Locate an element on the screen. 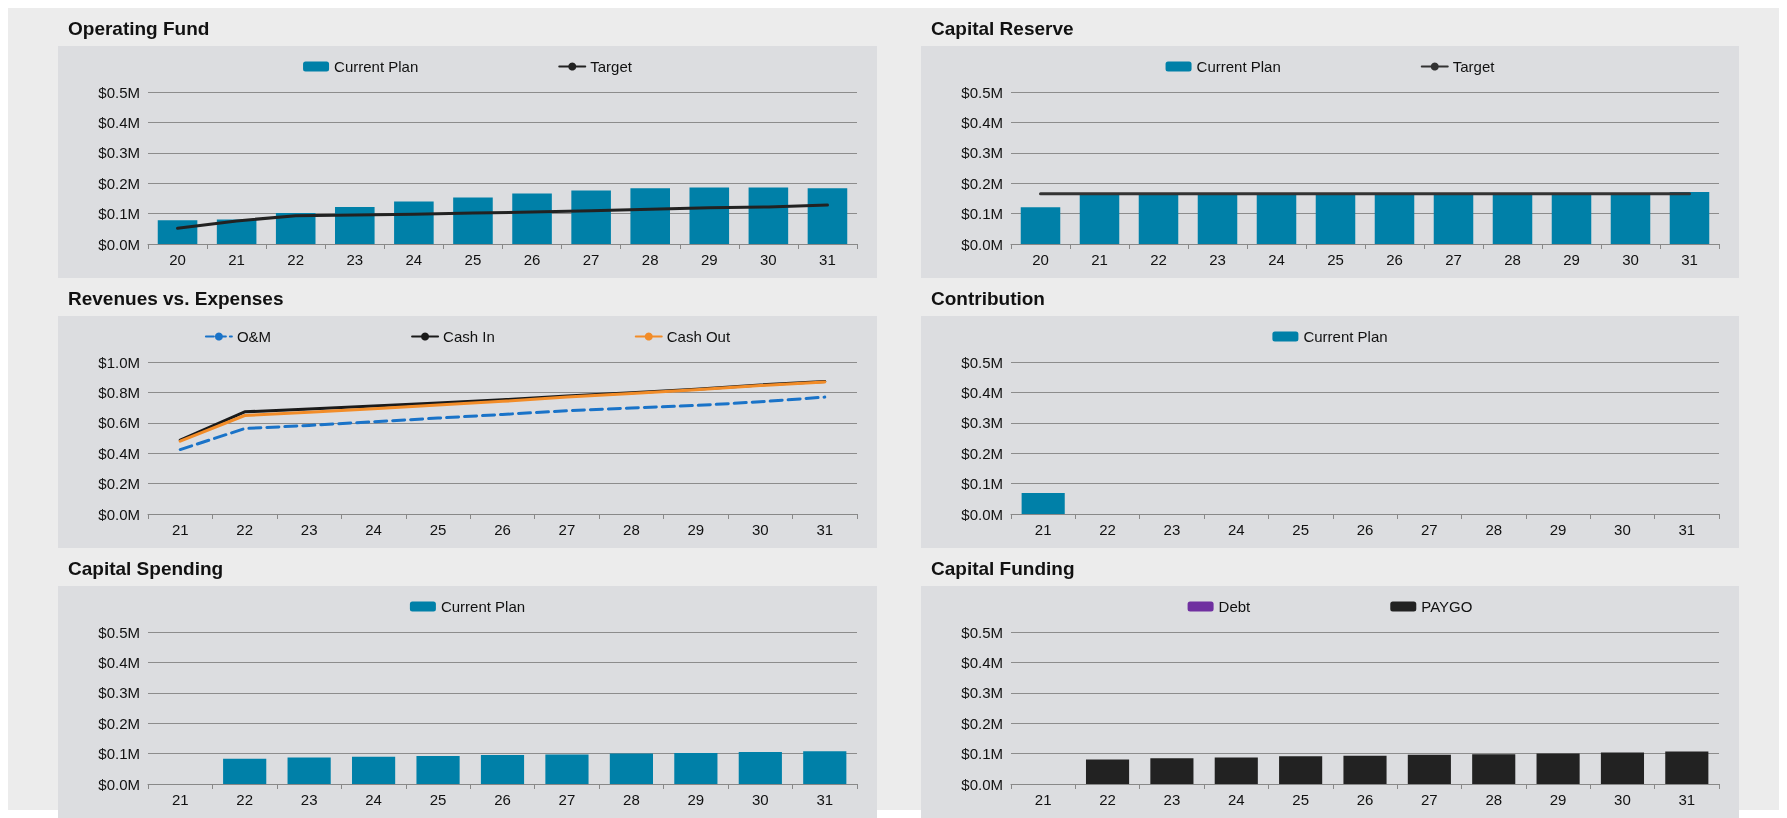  x-tick-label: 20 is located at coordinates (1040, 259).